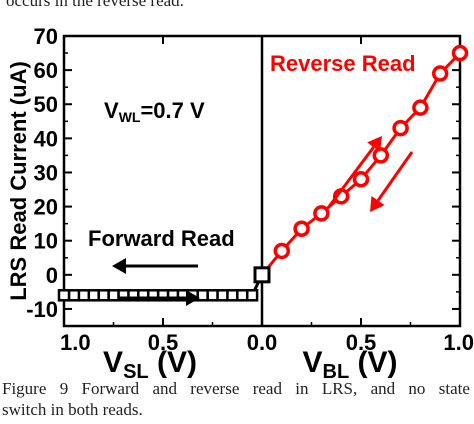 This screenshot has width=474, height=424. Describe the element at coordinates (343, 63) in the screenshot. I see `reverse-read-label: Reverse Read` at that location.